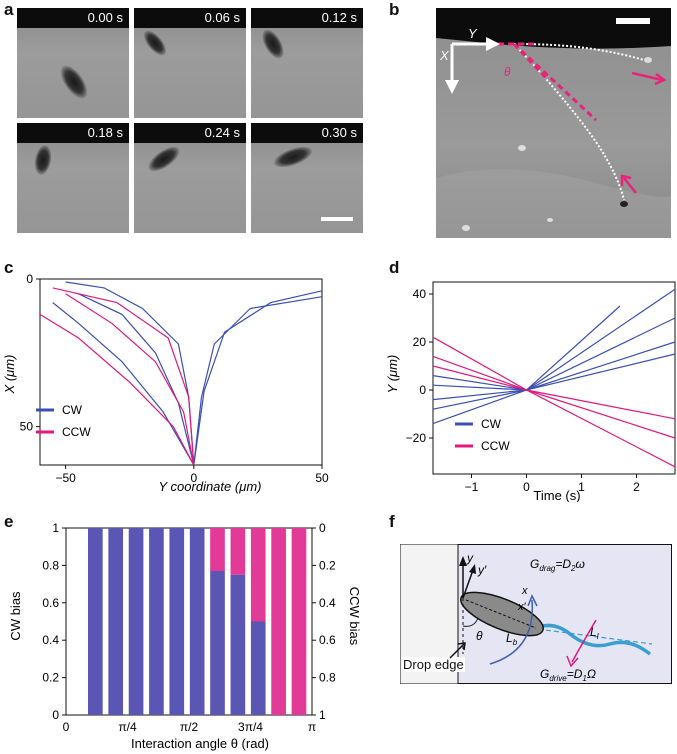  Describe the element at coordinates (594, 633) in the screenshot. I see `label-li: Ll` at that location.